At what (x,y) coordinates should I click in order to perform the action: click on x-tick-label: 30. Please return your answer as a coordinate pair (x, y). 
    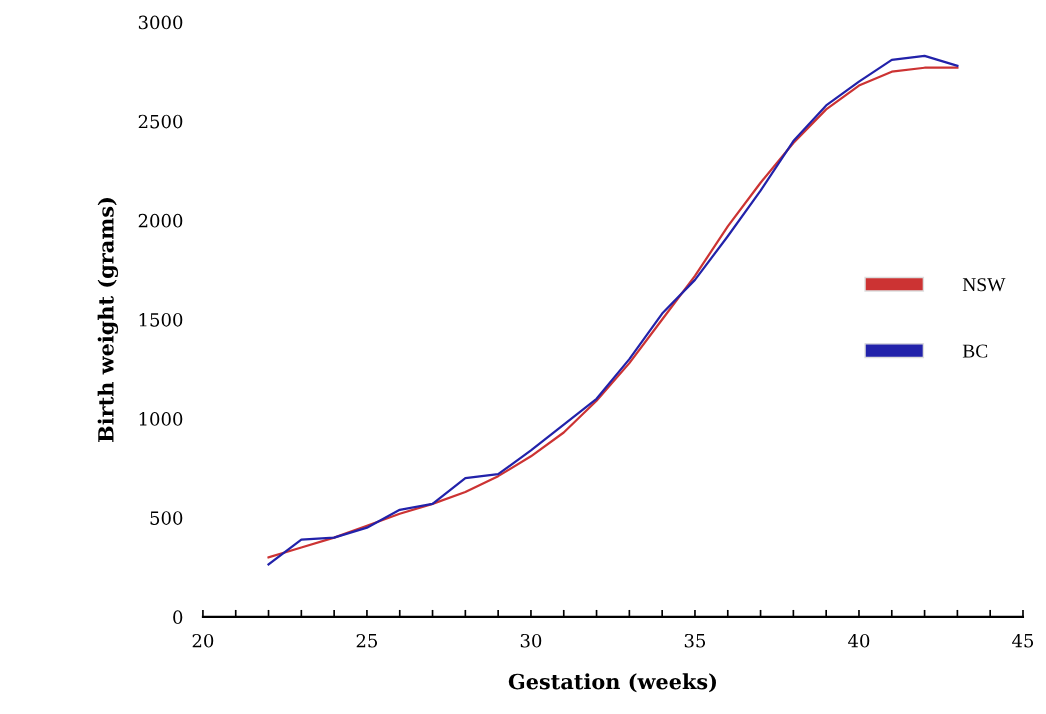
    Looking at the image, I should click on (531, 640).